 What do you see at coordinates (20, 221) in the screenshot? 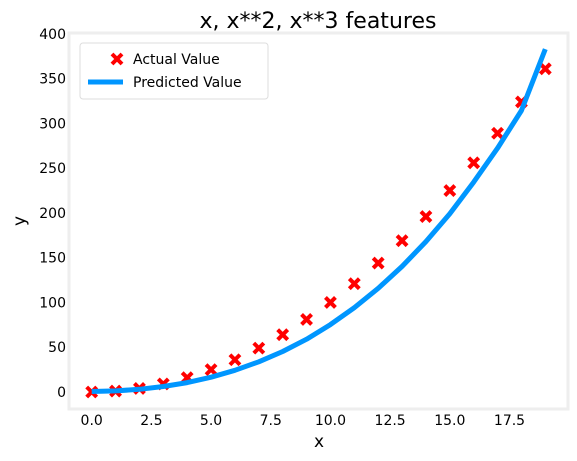
I see `y-axis-label: y` at bounding box center [20, 221].